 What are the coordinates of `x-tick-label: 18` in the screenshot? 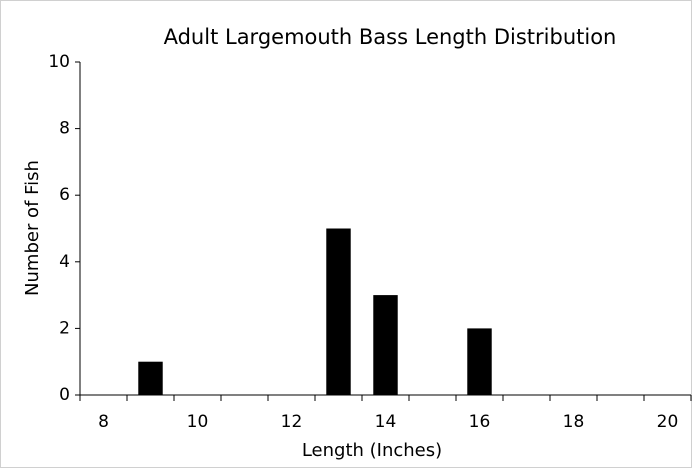 It's located at (574, 422).